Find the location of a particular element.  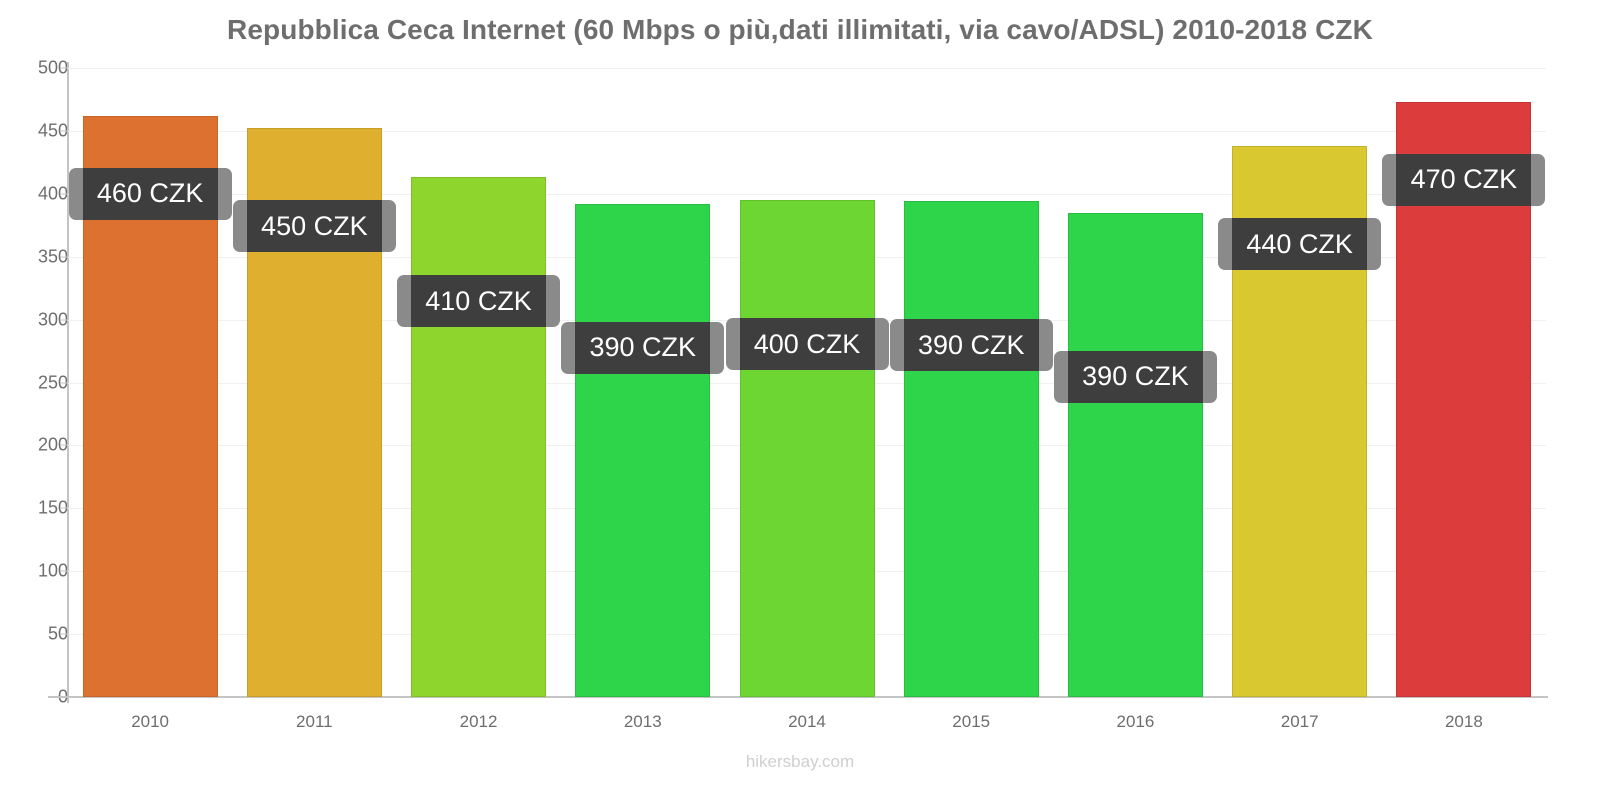

bar-data-label: 400 CZK is located at coordinates (807, 344).